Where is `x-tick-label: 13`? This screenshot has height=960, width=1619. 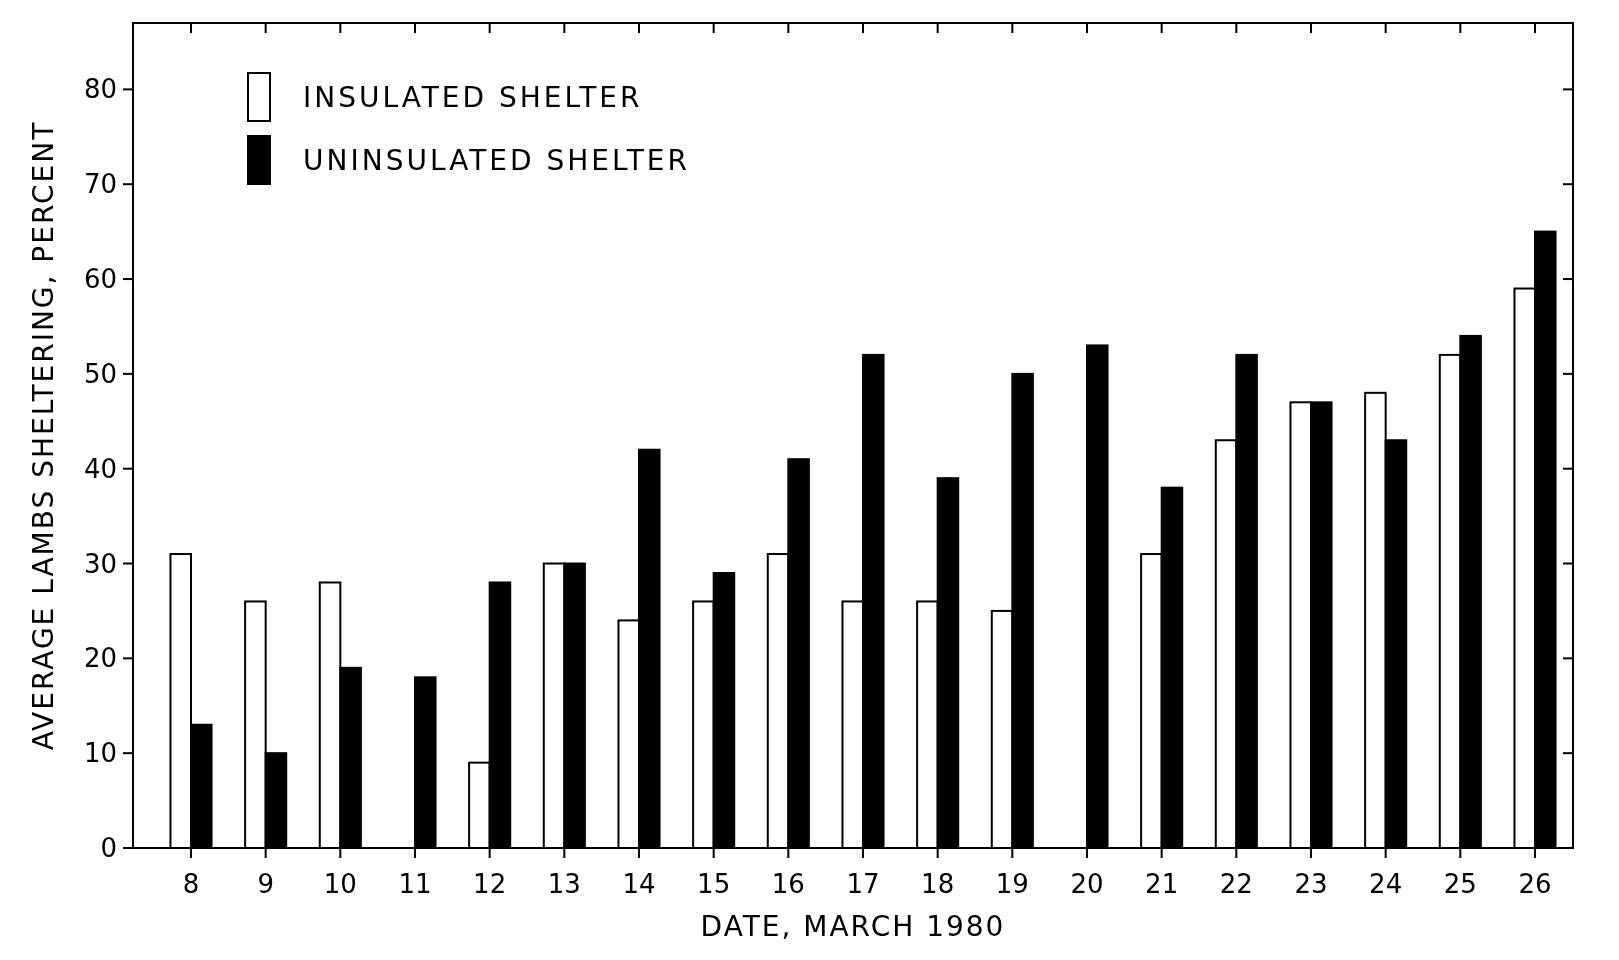
x-tick-label: 13 is located at coordinates (564, 884).